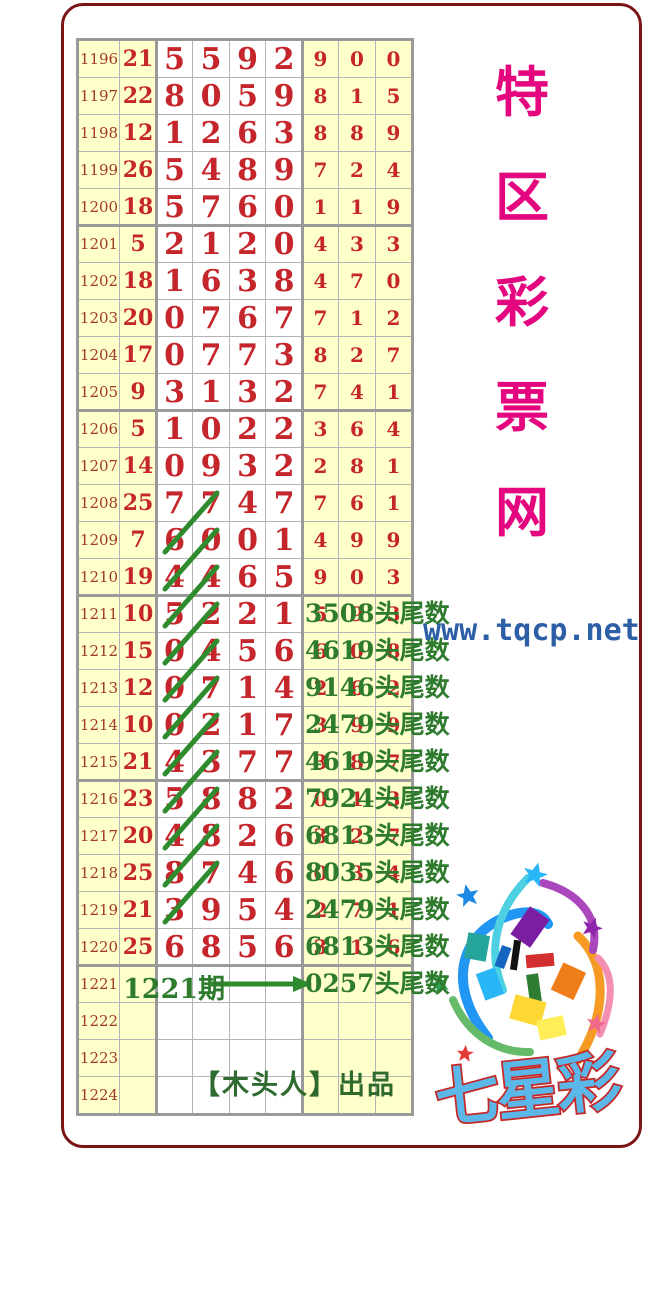 The height and width of the screenshot is (1289, 672). What do you see at coordinates (138, 947) in the screenshot?
I see `sum-cell: 25` at bounding box center [138, 947].